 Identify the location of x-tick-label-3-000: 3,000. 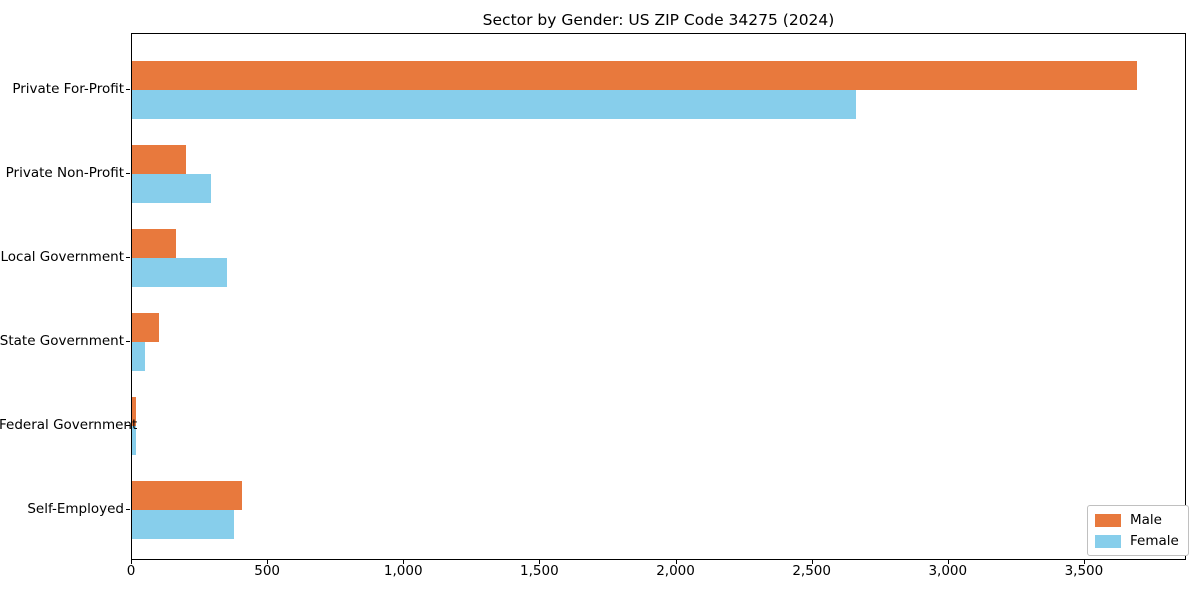
(948, 571).